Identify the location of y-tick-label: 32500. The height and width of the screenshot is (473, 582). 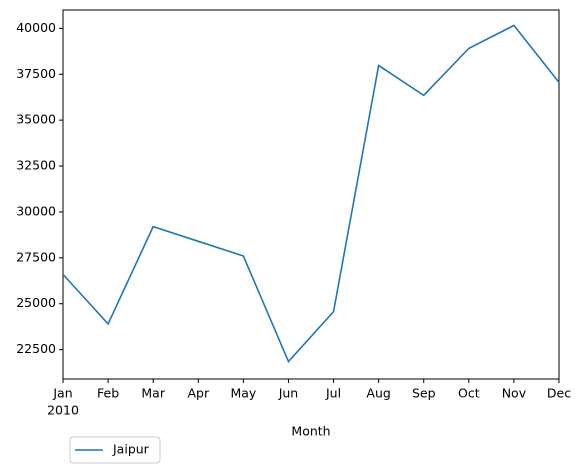
(36, 165).